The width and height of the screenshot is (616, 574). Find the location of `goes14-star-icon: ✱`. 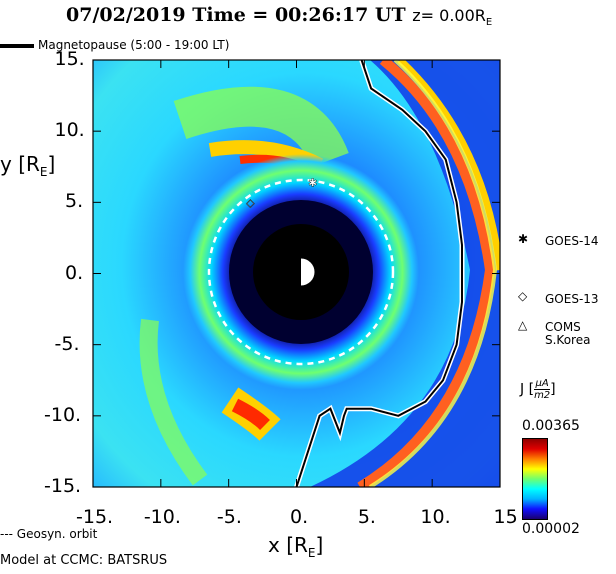

goes14-star-icon: ✱ is located at coordinates (523, 239).